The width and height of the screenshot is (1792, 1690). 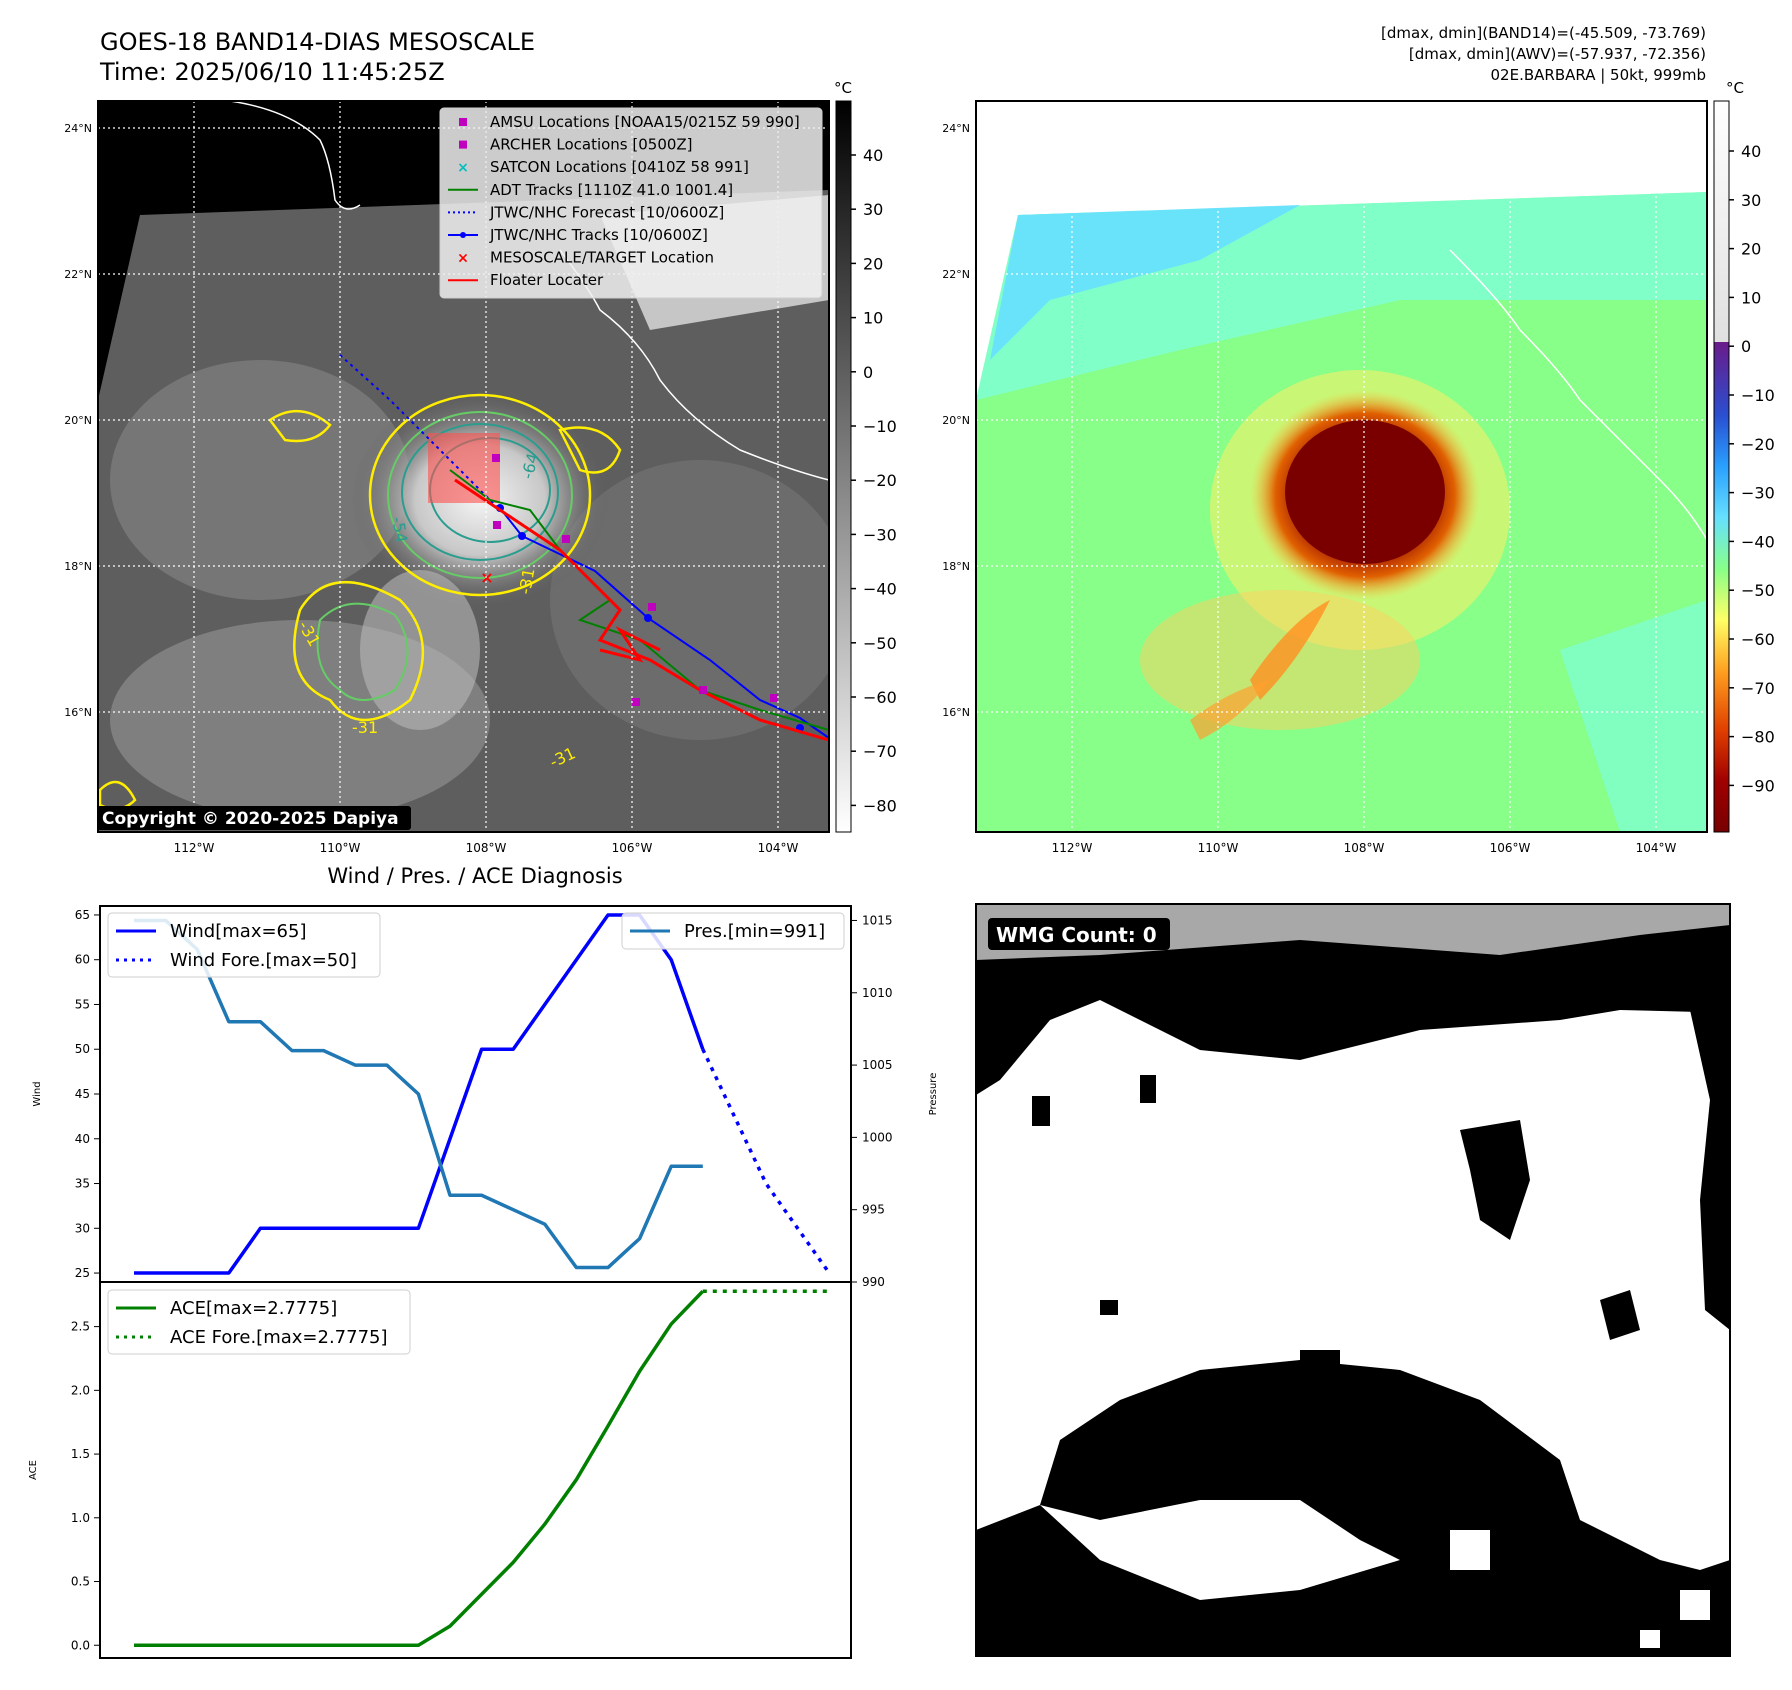 What do you see at coordinates (1557, 54) in the screenshot?
I see `stats-awv: [dmax, dmin](AWV)=(-57.937, -72.356)` at bounding box center [1557, 54].